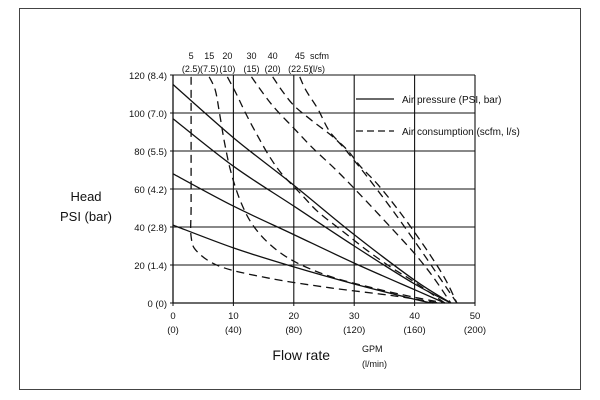 The image size is (600, 400). Describe the element at coordinates (354, 330) in the screenshot. I see `x-tick-lpm-3: (120)` at that location.